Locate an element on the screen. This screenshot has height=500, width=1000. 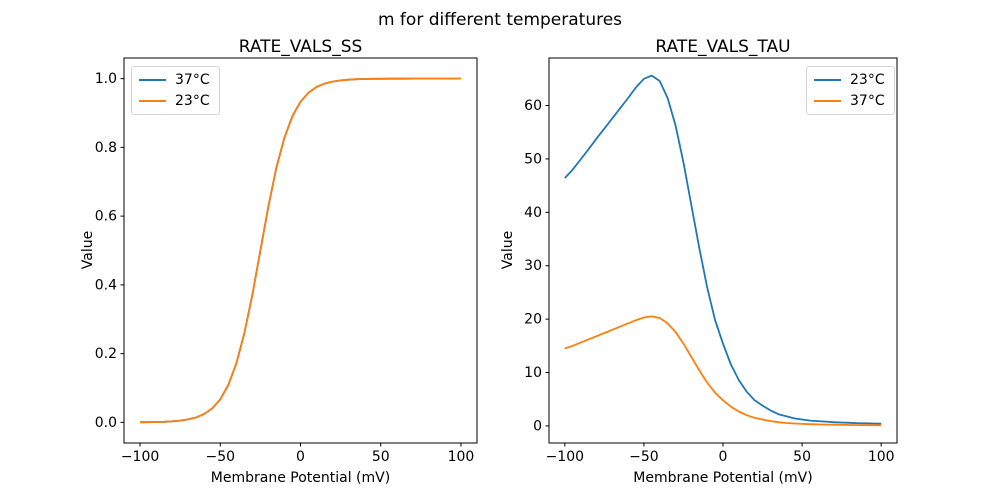
y-tick-label: 0.4 is located at coordinates (106, 285).